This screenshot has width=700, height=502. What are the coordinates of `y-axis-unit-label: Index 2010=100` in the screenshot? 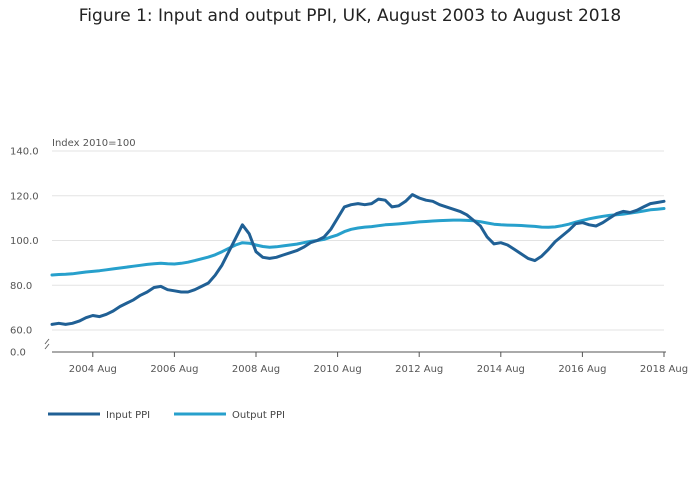 It's located at (94, 143).